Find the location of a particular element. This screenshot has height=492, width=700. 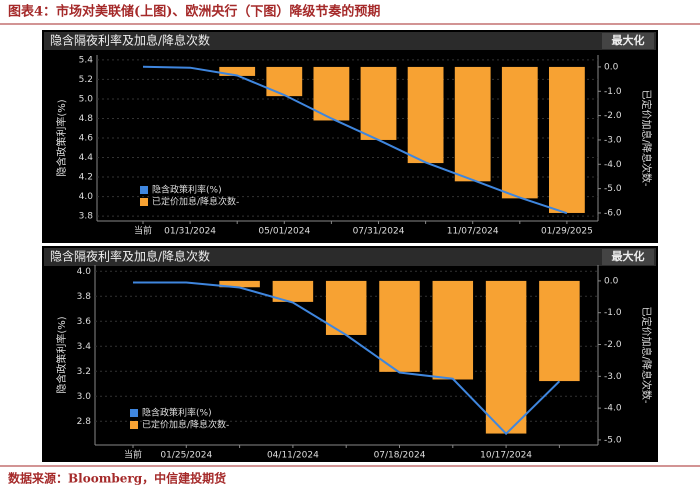

y-tick-label: 3.2 is located at coordinates (84, 372).